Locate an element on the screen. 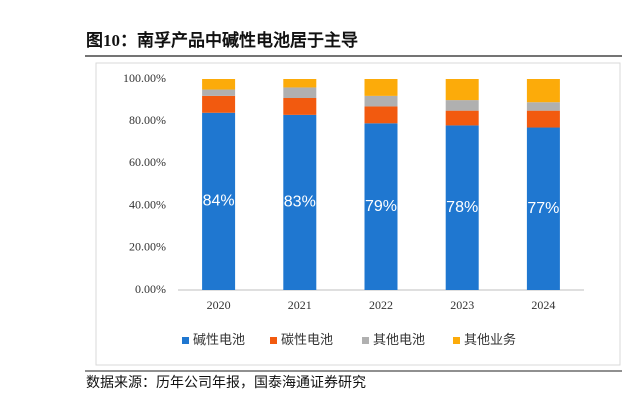  data-label: 83% is located at coordinates (300, 202).